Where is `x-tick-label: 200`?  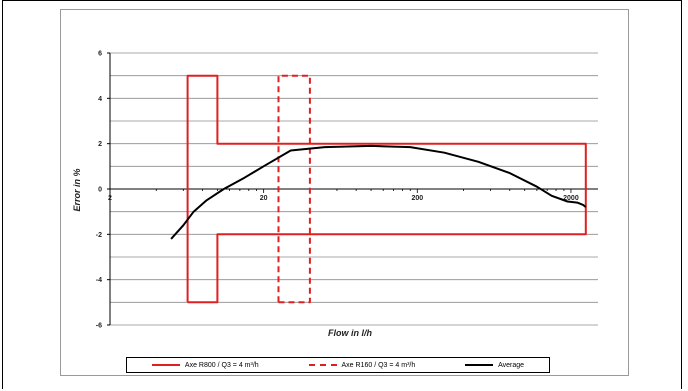
x-tick-label: 200 is located at coordinates (417, 198).